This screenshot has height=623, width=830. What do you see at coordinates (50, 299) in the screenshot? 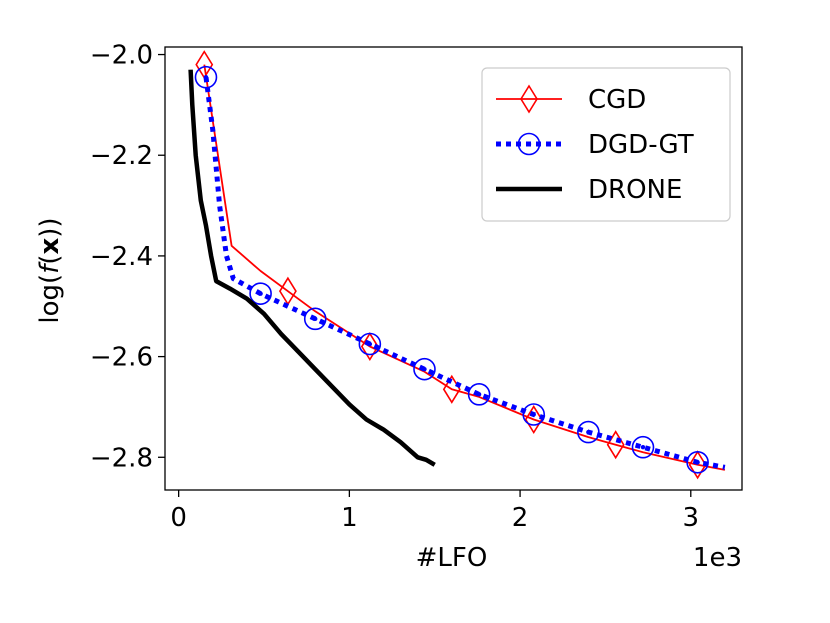
I see `y-axis-label-part-0: log(` at bounding box center [50, 299].